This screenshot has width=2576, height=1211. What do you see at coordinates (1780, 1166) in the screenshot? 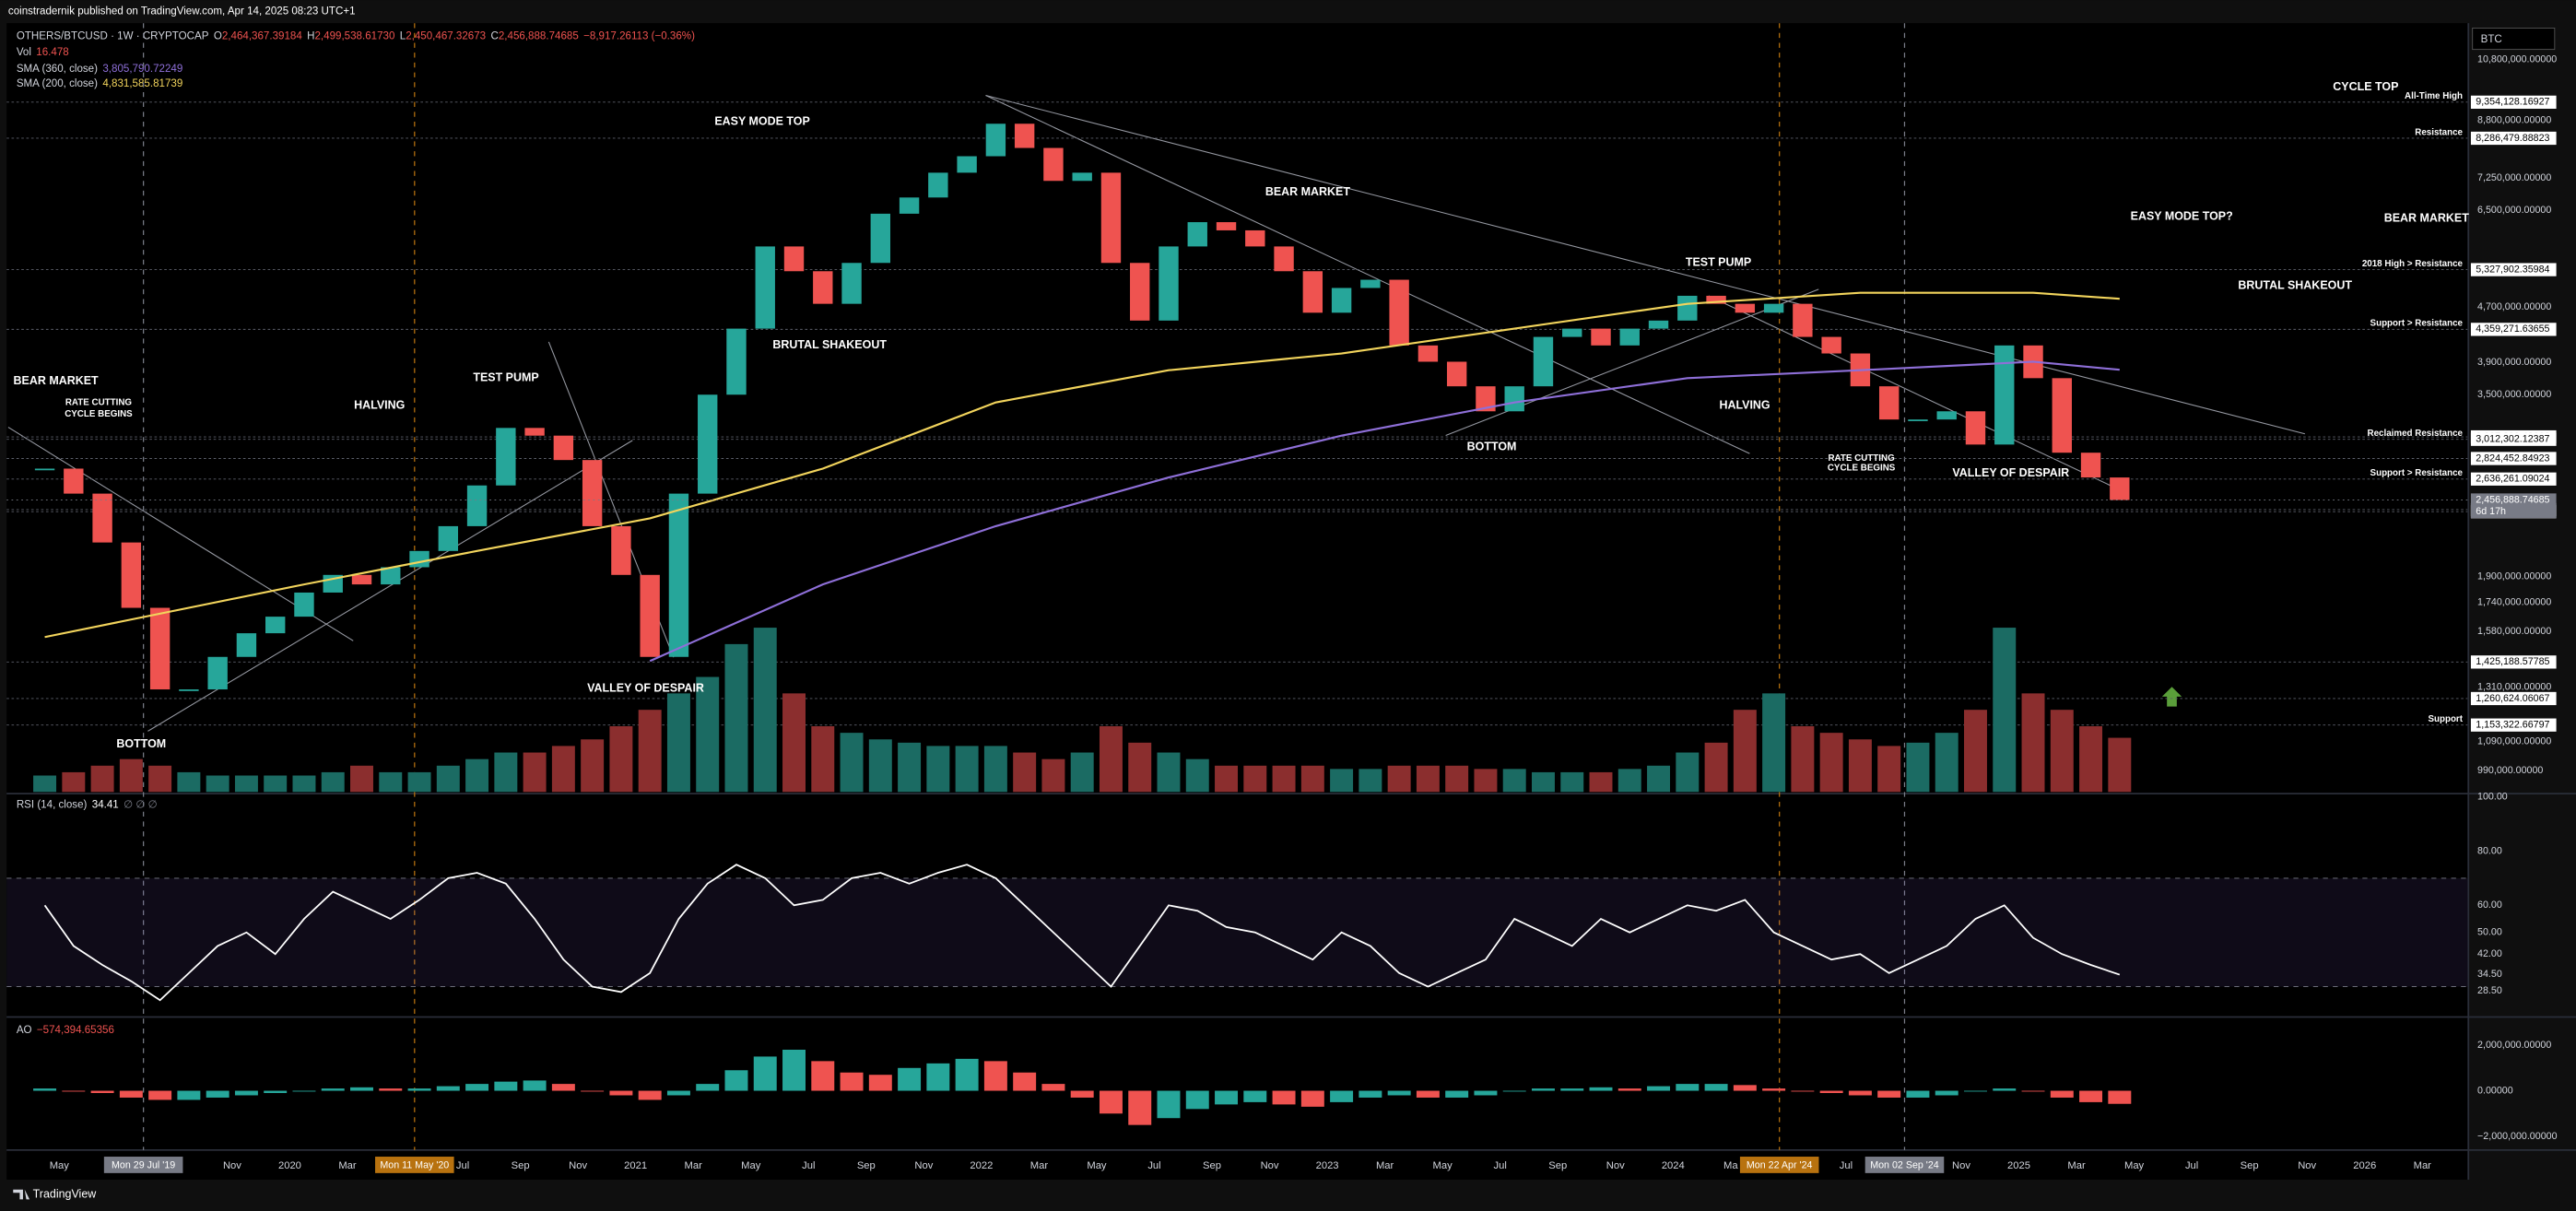
I see `date-marker-label: Mon 22 Apr '24` at bounding box center [1780, 1166].